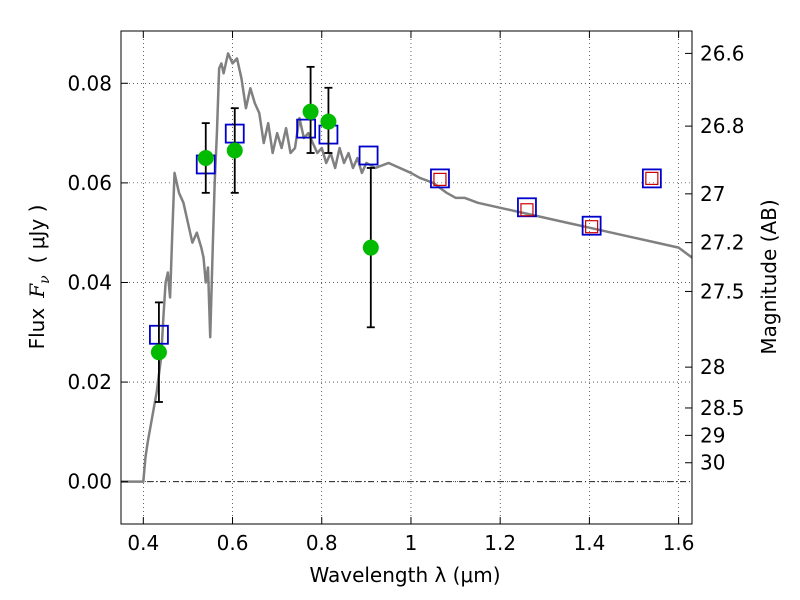  I want to click on x-tick-label: 1.6, so click(679, 543).